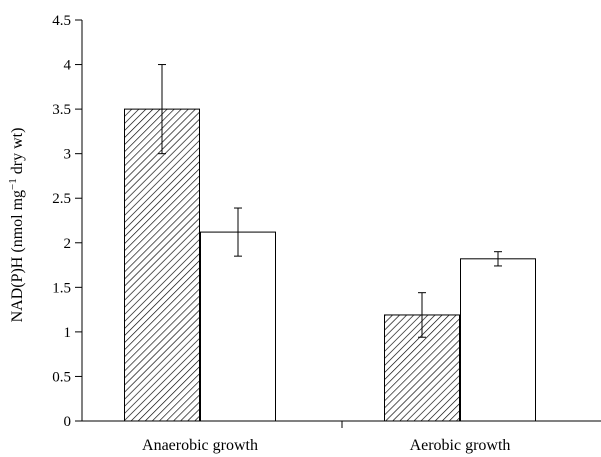 This screenshot has width=601, height=457. What do you see at coordinates (68, 244) in the screenshot?
I see `y-tick-label-4: 2` at bounding box center [68, 244].